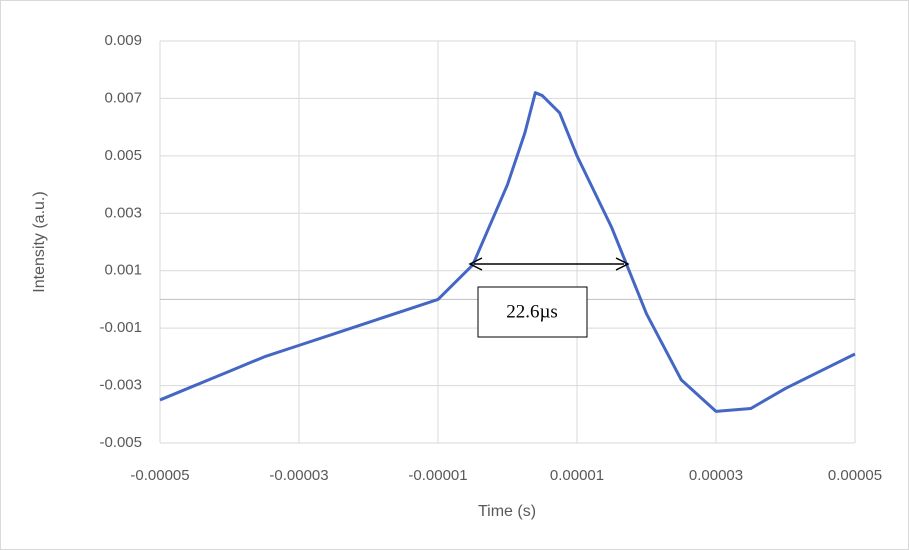 This screenshot has width=909, height=550. What do you see at coordinates (716, 475) in the screenshot?
I see `x-tick-label: 0.00003` at bounding box center [716, 475].